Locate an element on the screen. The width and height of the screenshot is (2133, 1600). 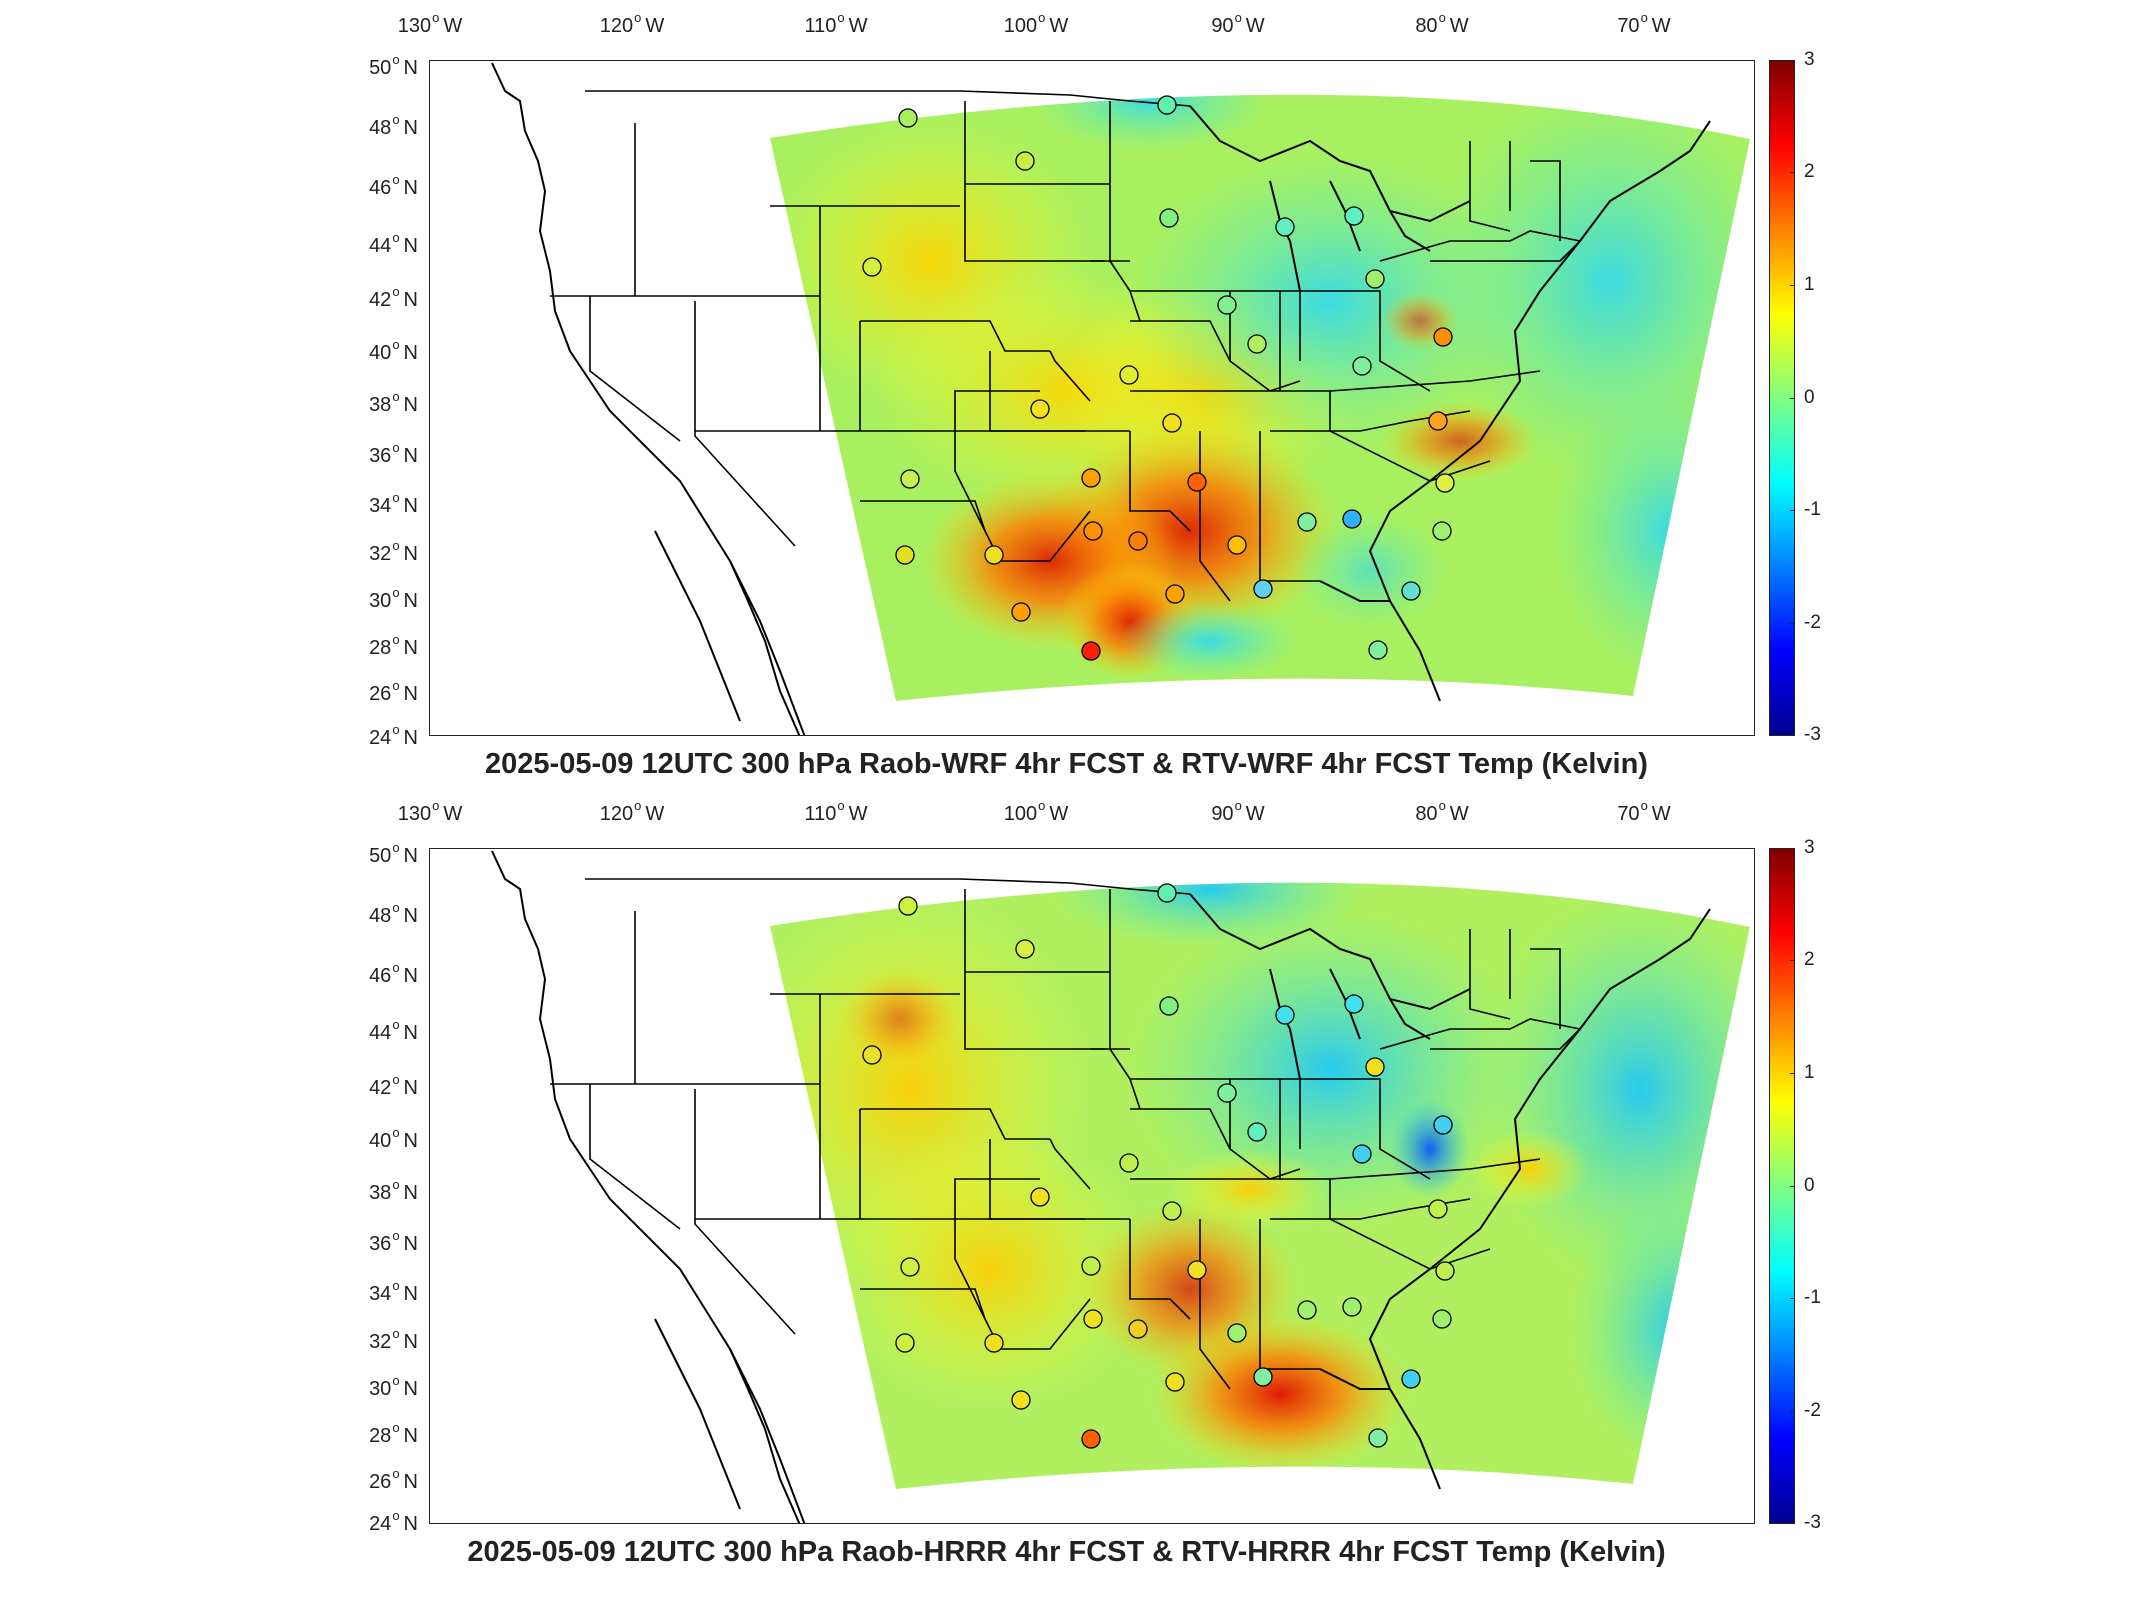
great-lakes is located at coordinates (1450, 1191).